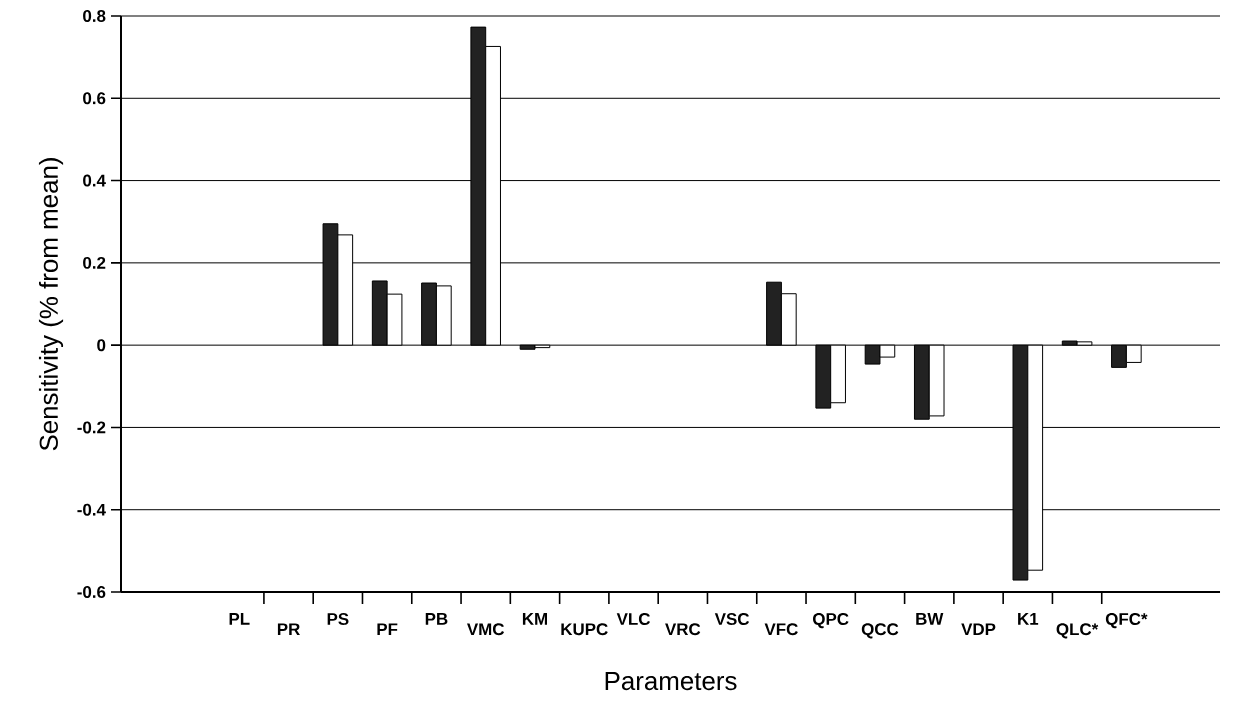 The width and height of the screenshot is (1240, 701). Describe the element at coordinates (1028, 619) in the screenshot. I see `x-tick-label: K1` at that location.